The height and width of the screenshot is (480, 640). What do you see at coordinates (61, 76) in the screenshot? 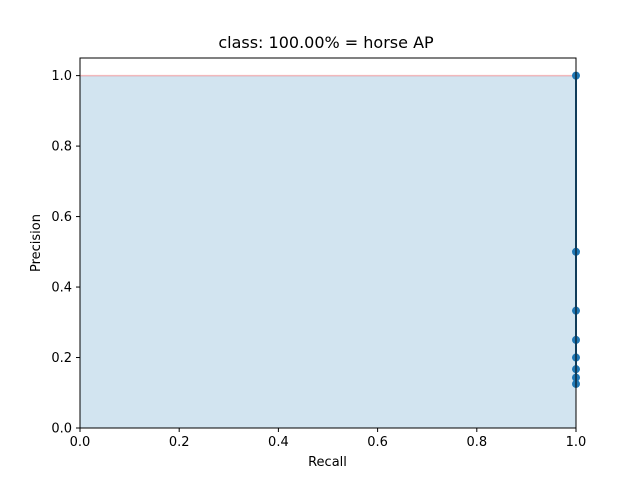
I see `y-tick-label: 1.0` at bounding box center [61, 76].